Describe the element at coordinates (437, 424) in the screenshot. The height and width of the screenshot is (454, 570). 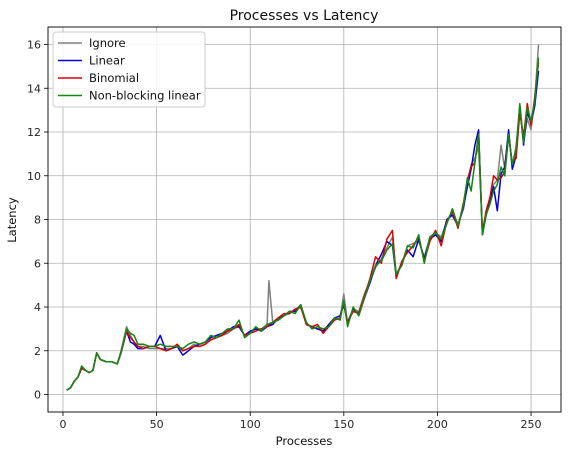
I see `x-tick-label: 200` at that location.